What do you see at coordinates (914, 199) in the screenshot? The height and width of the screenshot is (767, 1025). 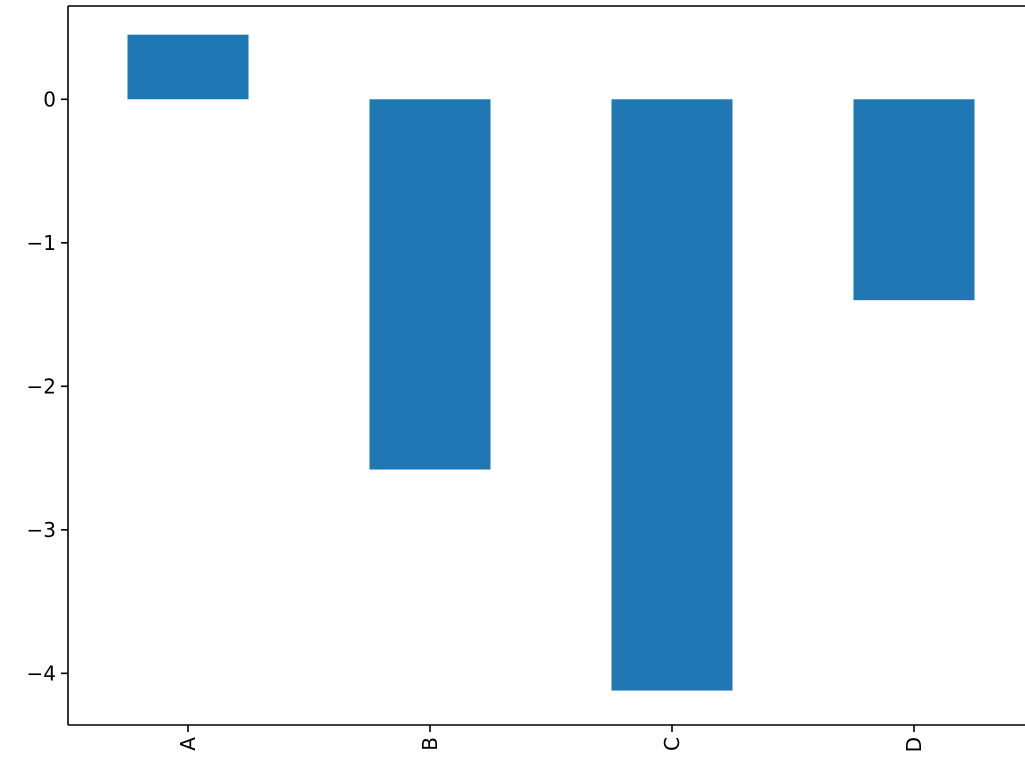 I see `bar-D` at bounding box center [914, 199].